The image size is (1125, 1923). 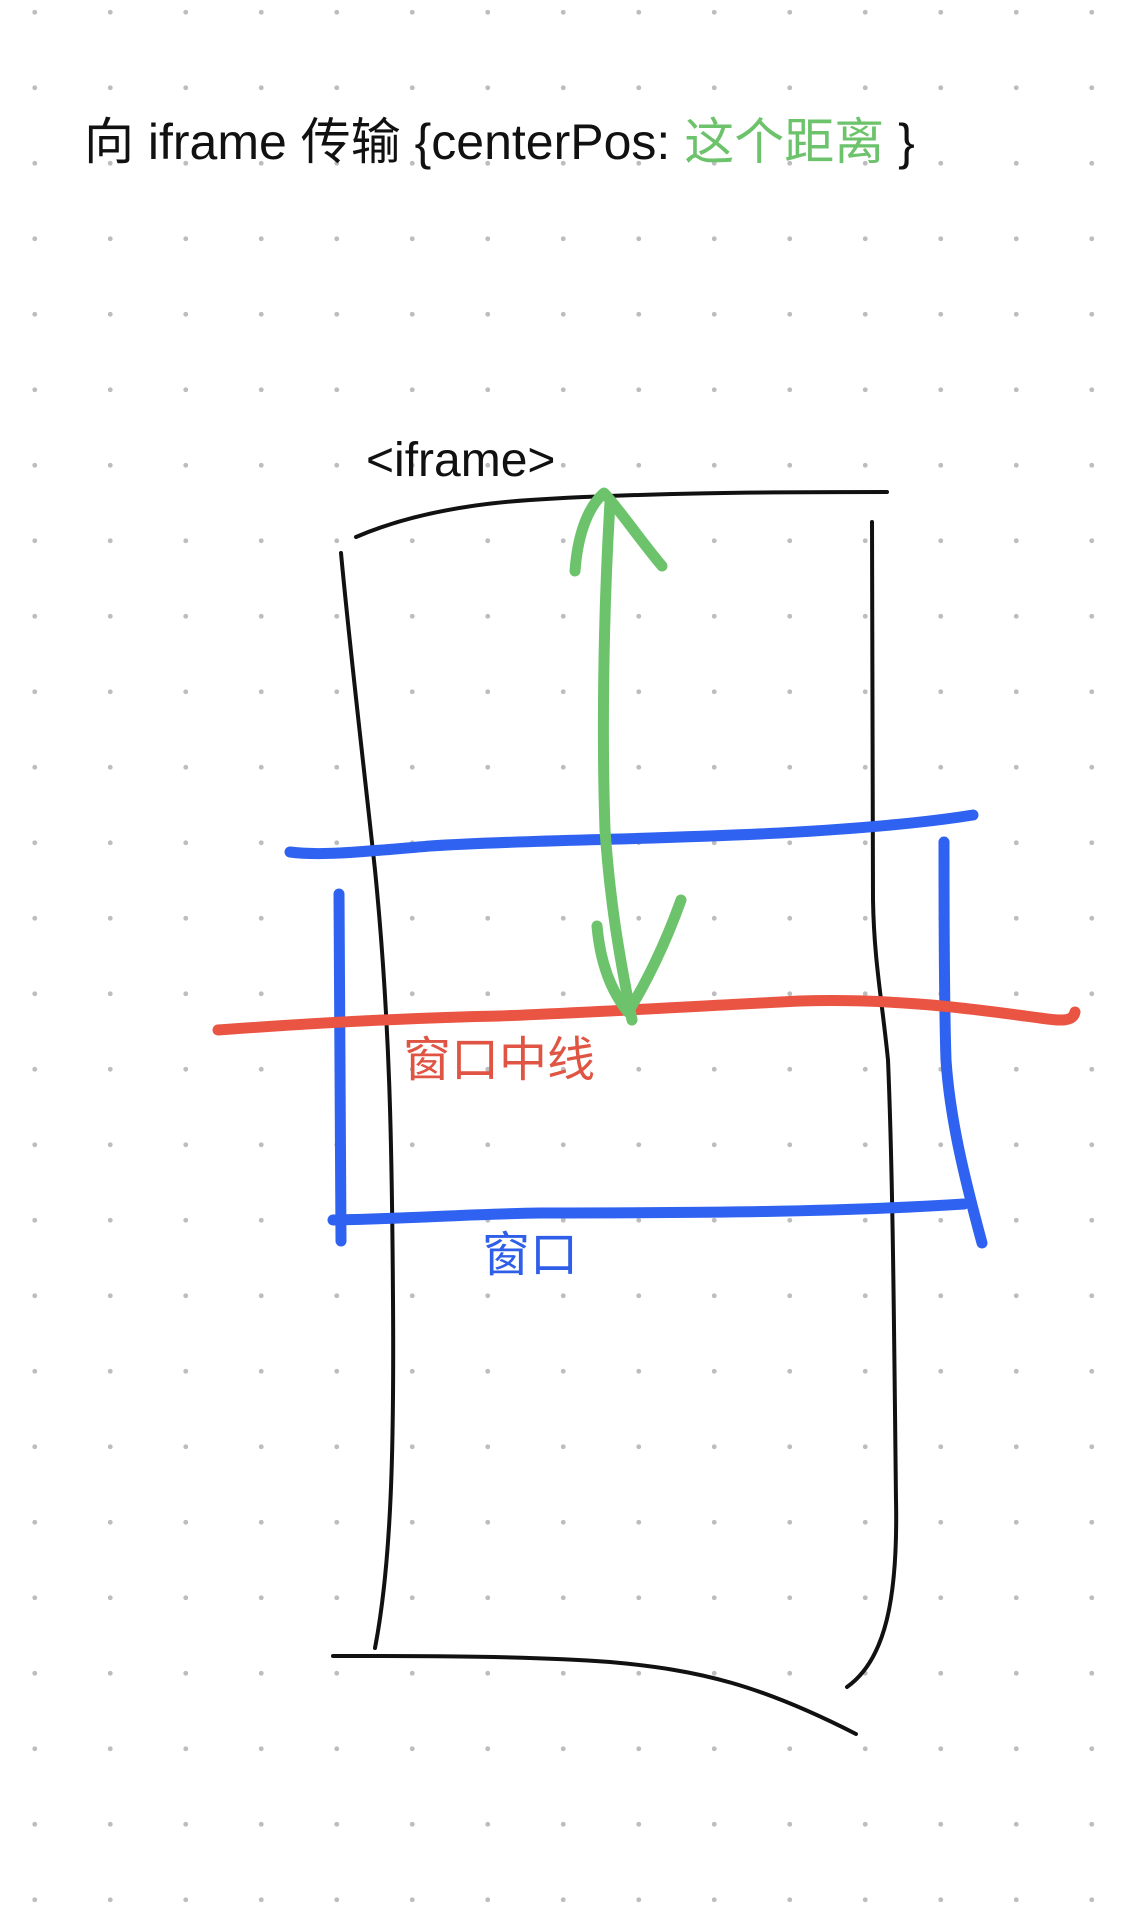 What do you see at coordinates (367, 1100) in the screenshot?
I see `iframe-left-edge` at bounding box center [367, 1100].